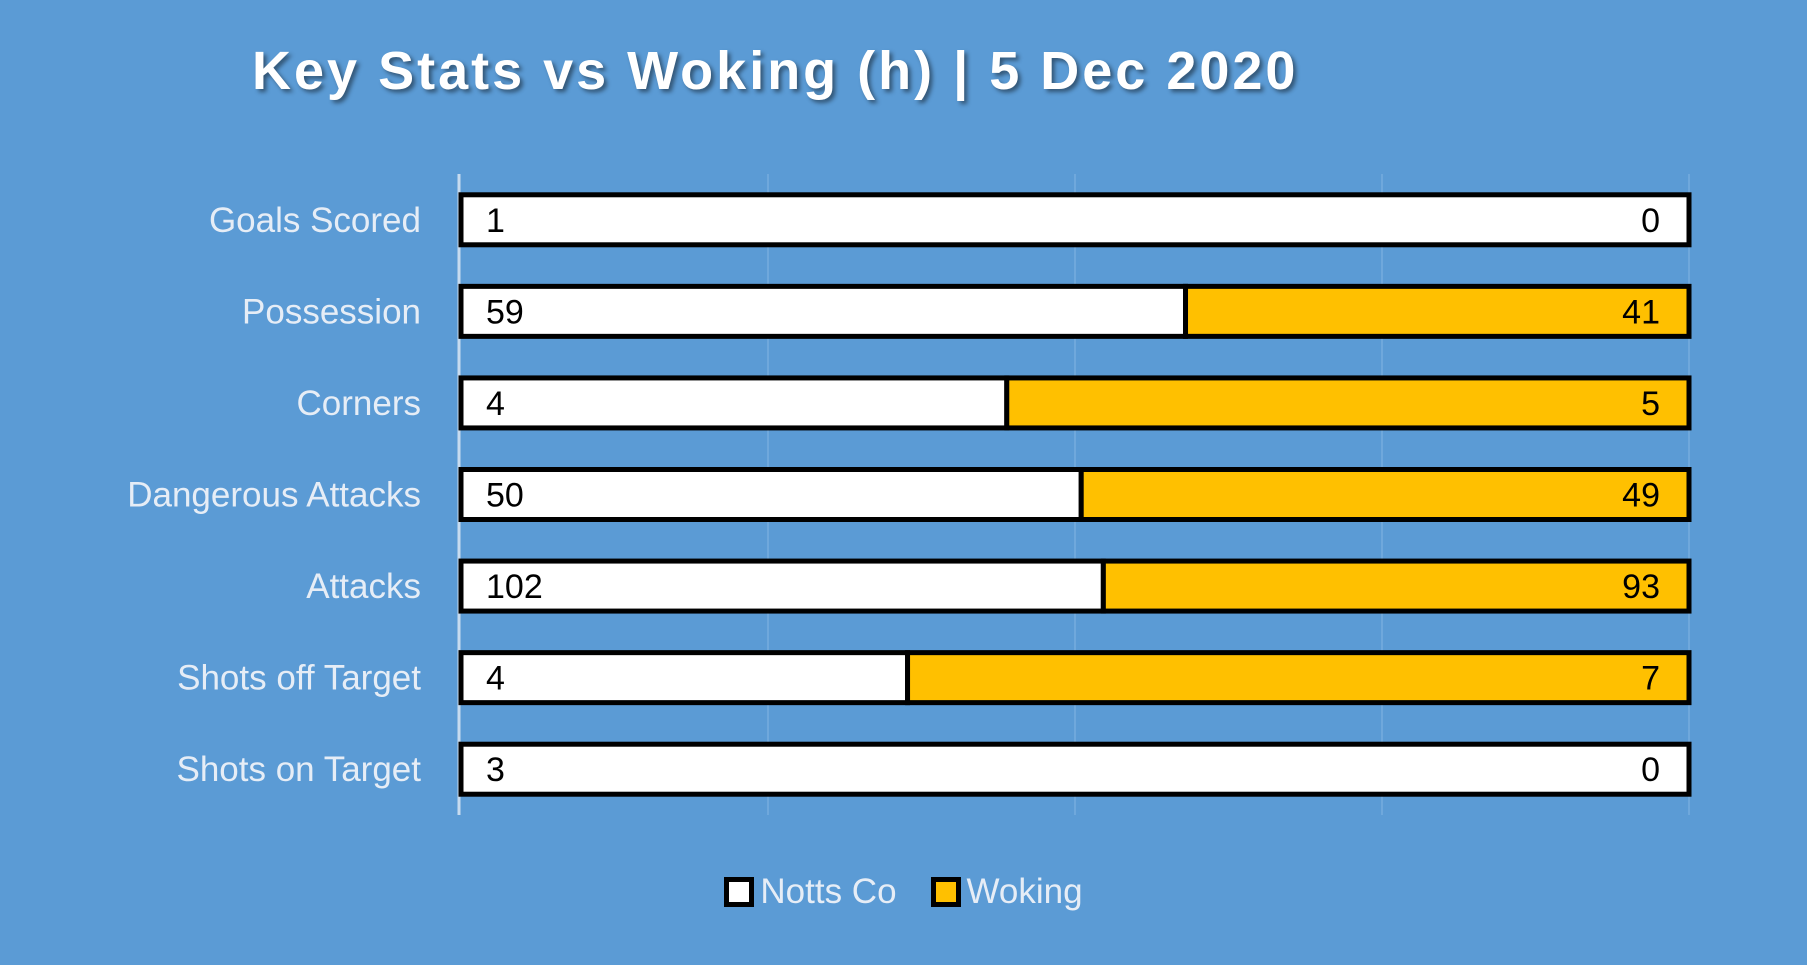  I want to click on value-label-woking-goals-scored: 0, so click(1650, 221).